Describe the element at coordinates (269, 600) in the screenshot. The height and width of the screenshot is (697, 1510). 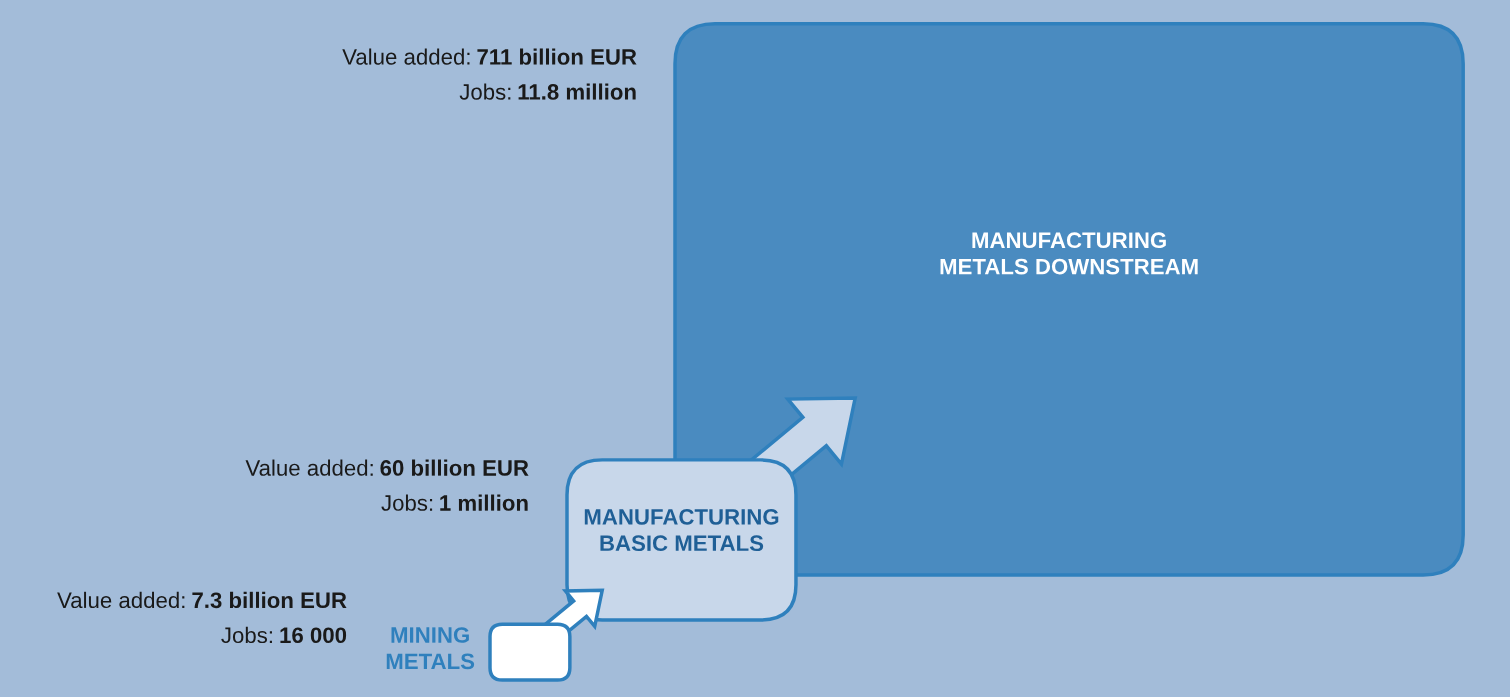
I see `data-label: 7.3 billion EUR` at that location.